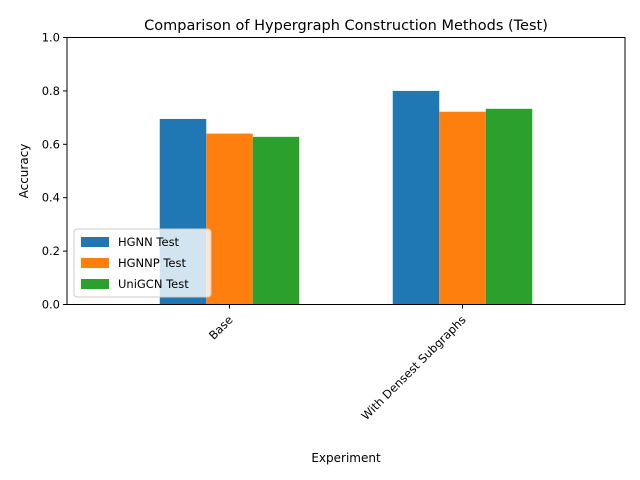 This screenshot has height=480, width=640. I want to click on x-tick-label: With Densest Subgraphs, so click(413, 368).